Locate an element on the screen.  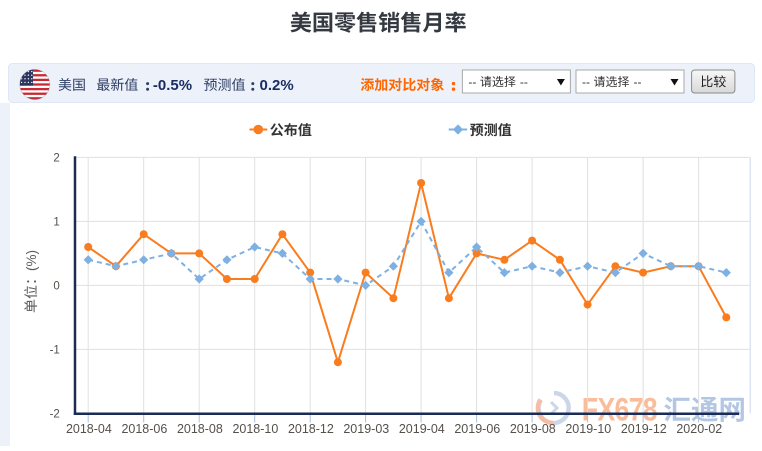
svg-text: 2018-04 is located at coordinates (89, 429).